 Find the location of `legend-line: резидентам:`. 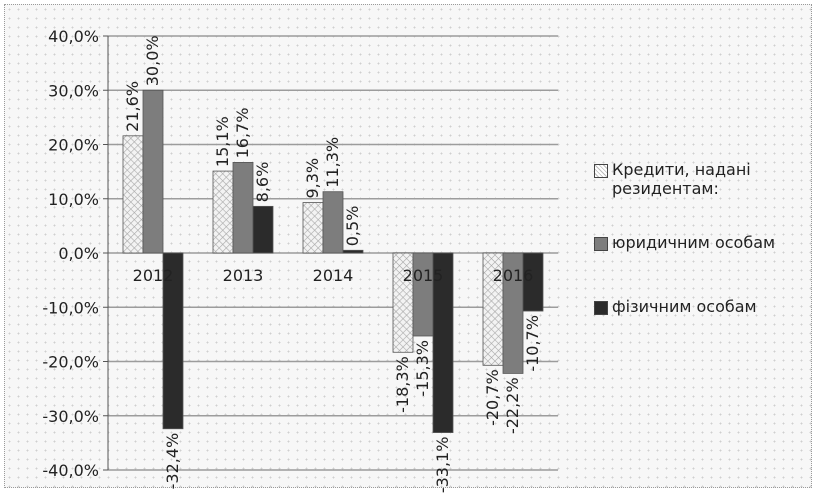

legend-line: резидентам: is located at coordinates (665, 188).